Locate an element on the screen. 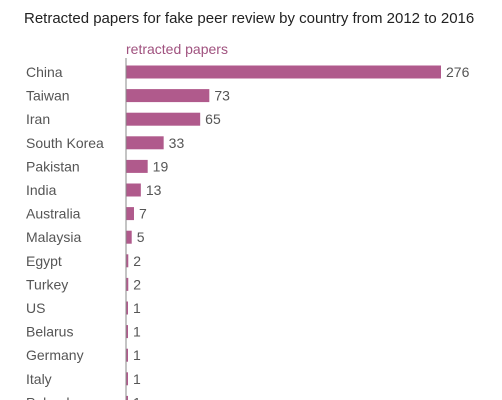  value-label: 33 is located at coordinates (177, 143).